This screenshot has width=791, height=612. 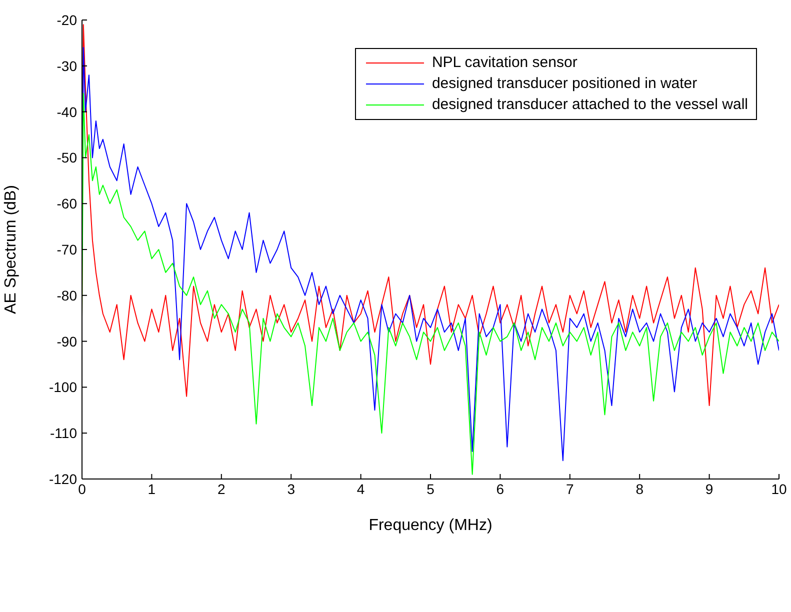 I want to click on x-tick-label: 9, so click(x=709, y=488).